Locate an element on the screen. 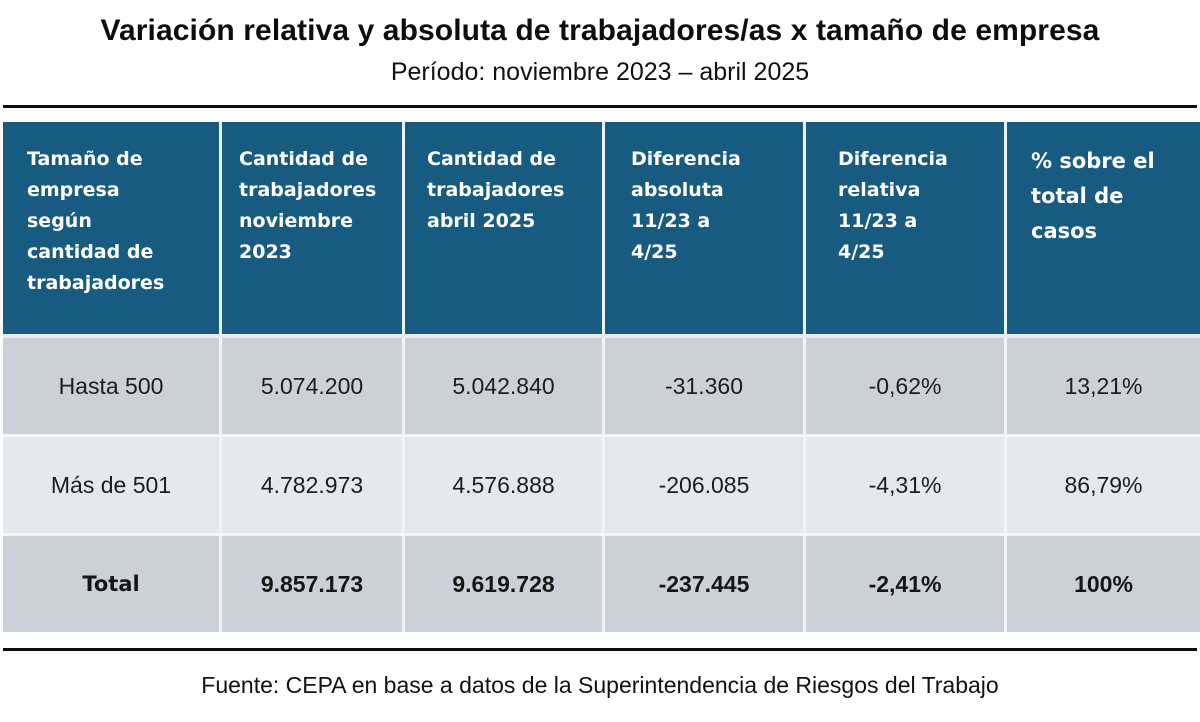 This screenshot has height=722, width=1200. column-header-dif-absoluta: Diferencia absoluta 11/23 a 4/25 is located at coordinates (705, 230).